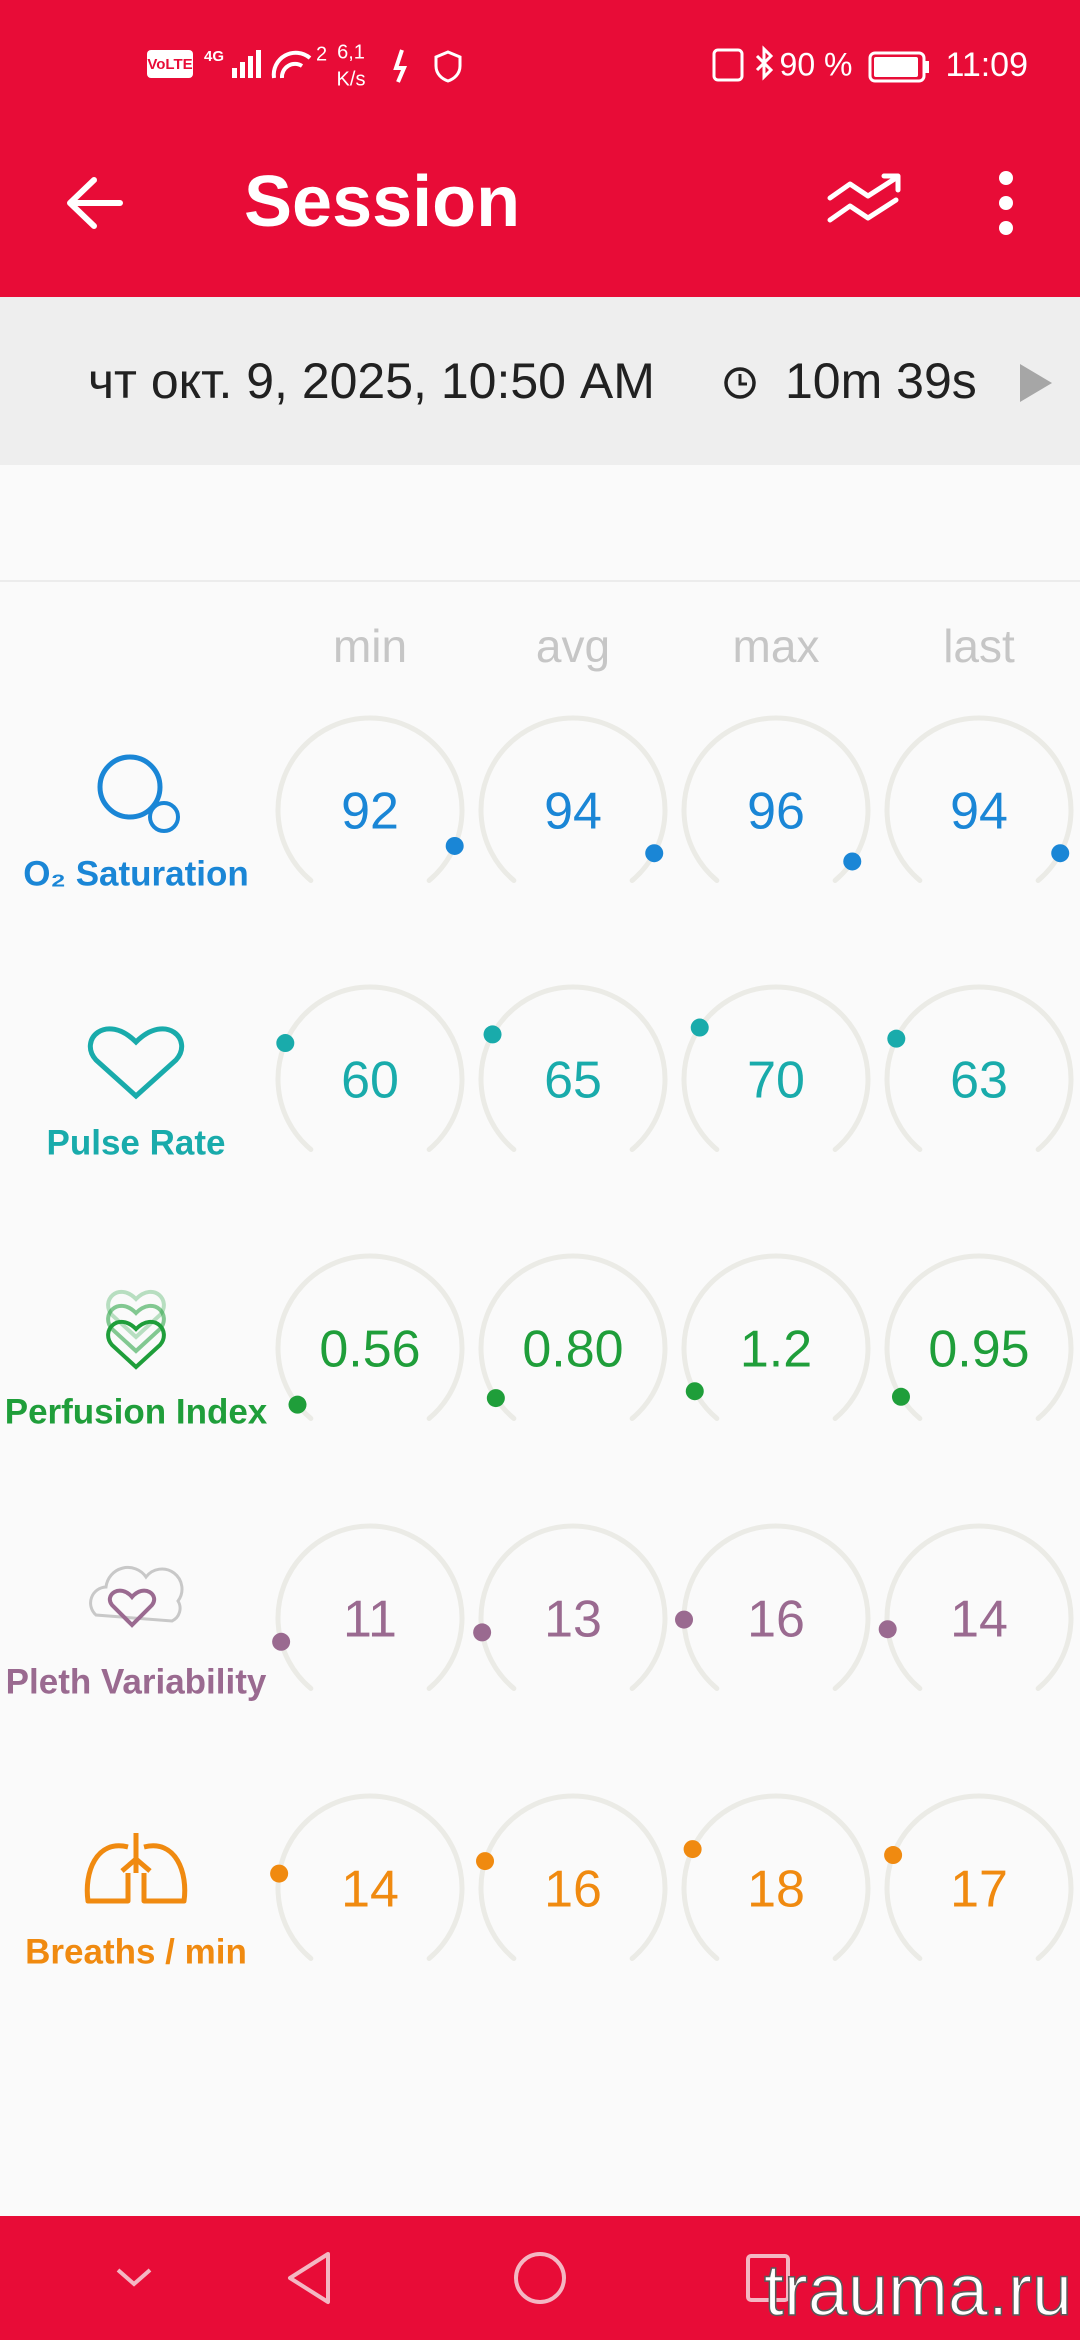 This screenshot has height=2340, width=1080. What do you see at coordinates (728, 65) in the screenshot?
I see `nfc-icon` at bounding box center [728, 65].